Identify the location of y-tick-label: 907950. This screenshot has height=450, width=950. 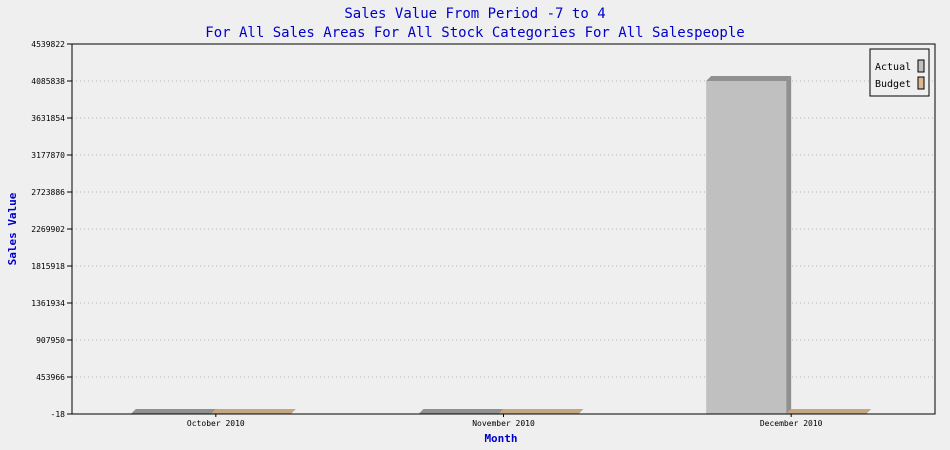
(50, 340).